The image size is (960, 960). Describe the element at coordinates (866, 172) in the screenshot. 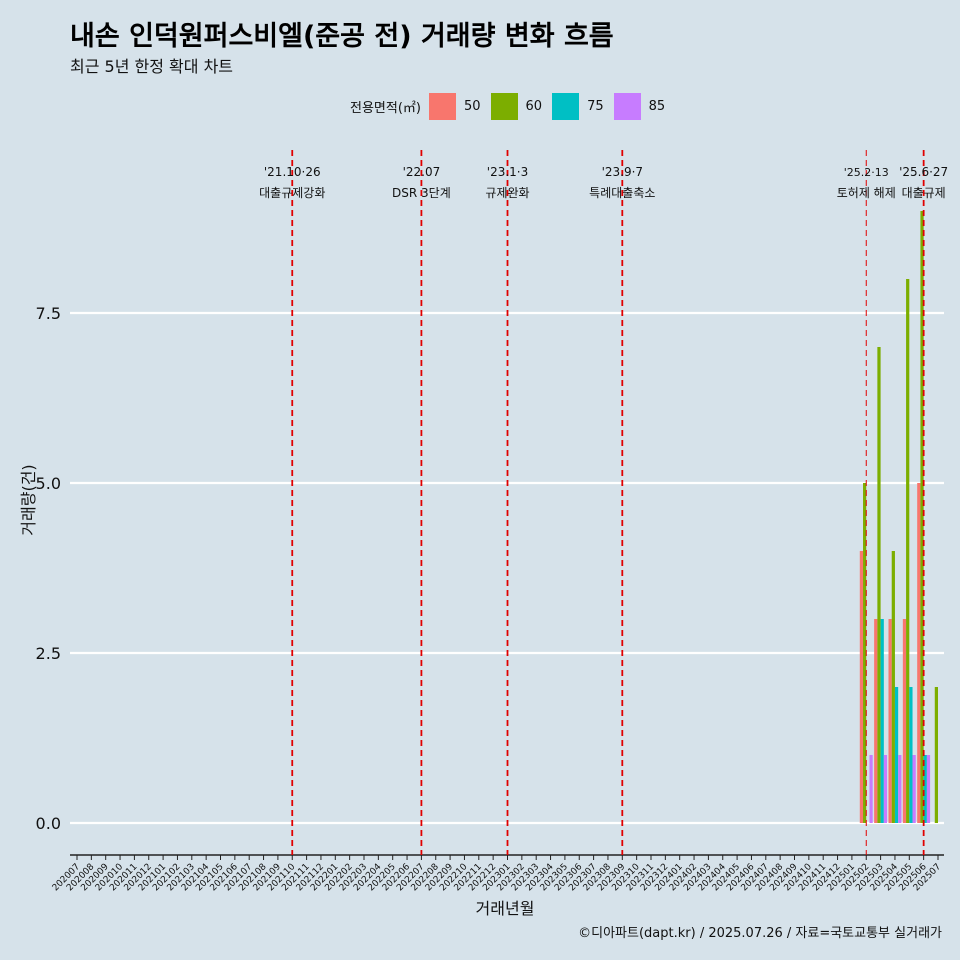

I see `event-date-label: '25.2·13` at that location.